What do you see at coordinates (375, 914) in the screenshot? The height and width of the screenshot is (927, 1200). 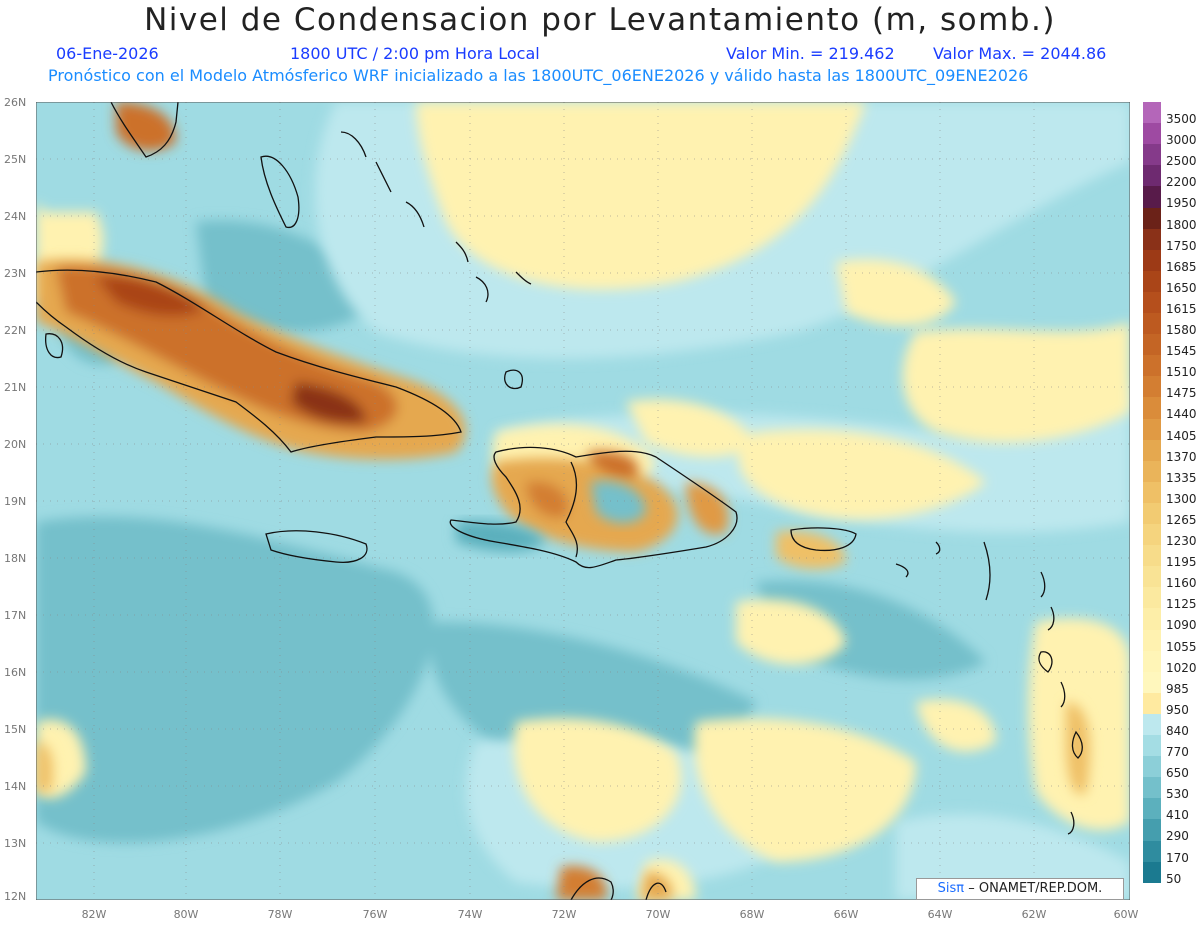 I see `lon-label: 76W` at bounding box center [375, 914].